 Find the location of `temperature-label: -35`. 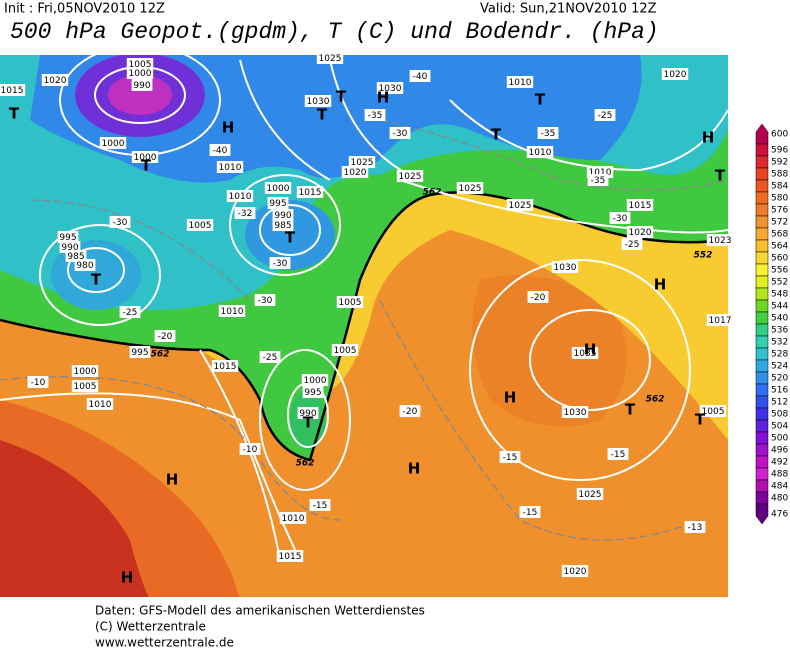

temperature-label: -35 is located at coordinates (598, 181).